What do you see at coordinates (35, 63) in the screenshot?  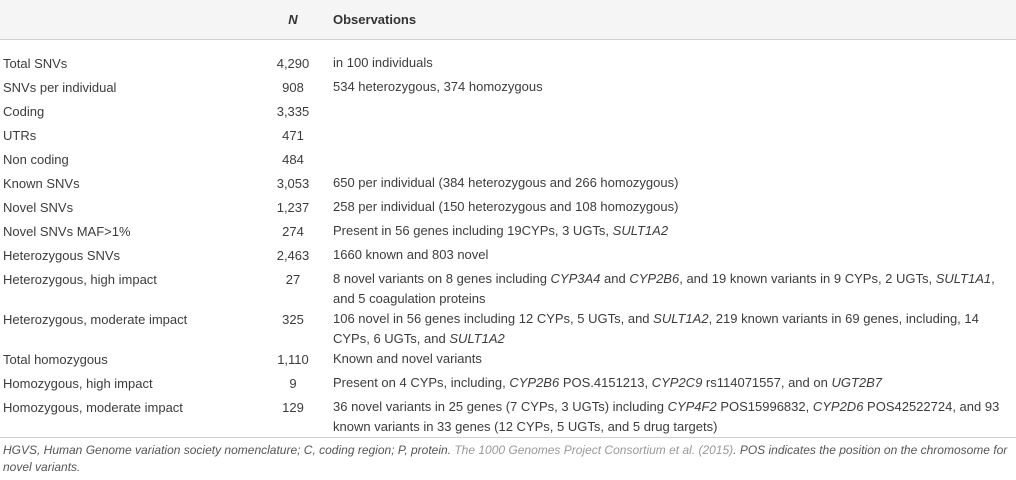 I see `row-label: Total SNVs` at bounding box center [35, 63].